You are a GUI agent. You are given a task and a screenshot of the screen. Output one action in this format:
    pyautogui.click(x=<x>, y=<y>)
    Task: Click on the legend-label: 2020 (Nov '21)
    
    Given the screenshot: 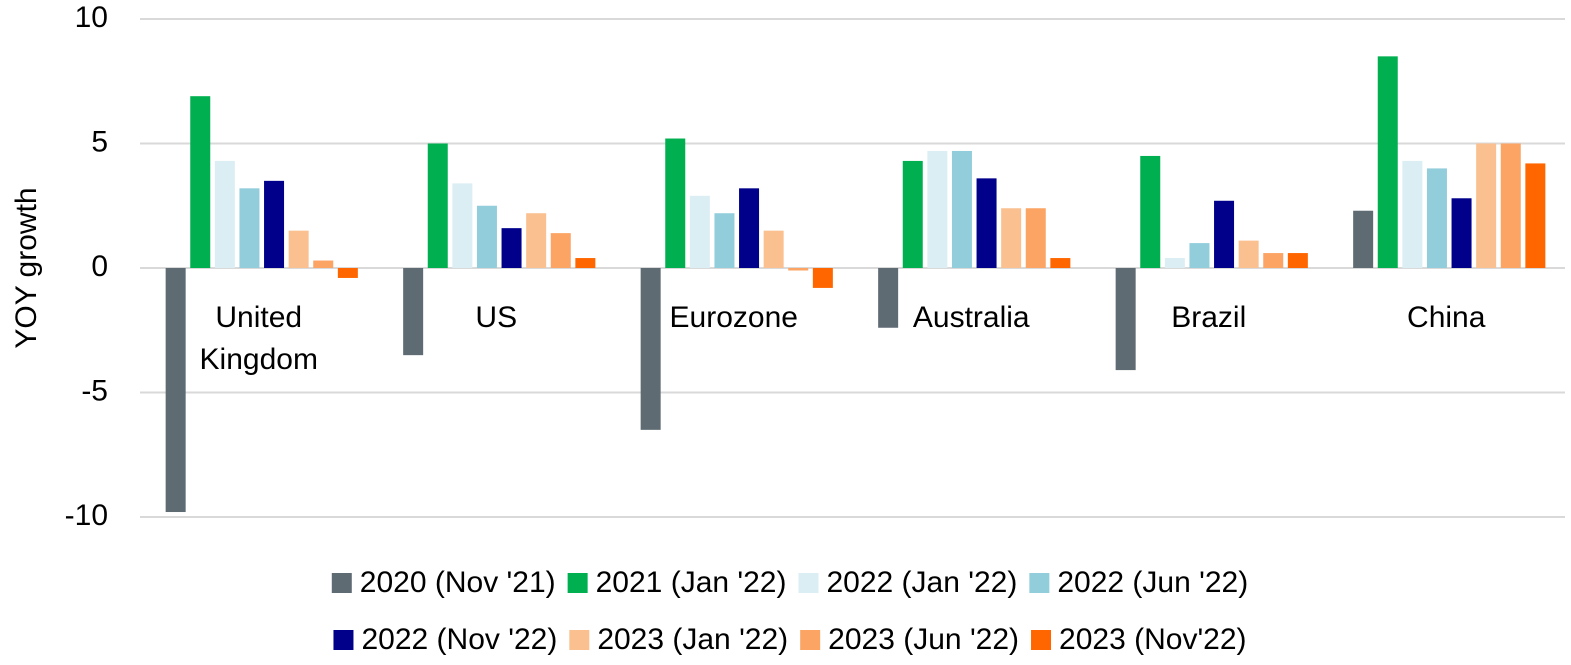 What is the action you would take?
    pyautogui.click(x=458, y=582)
    